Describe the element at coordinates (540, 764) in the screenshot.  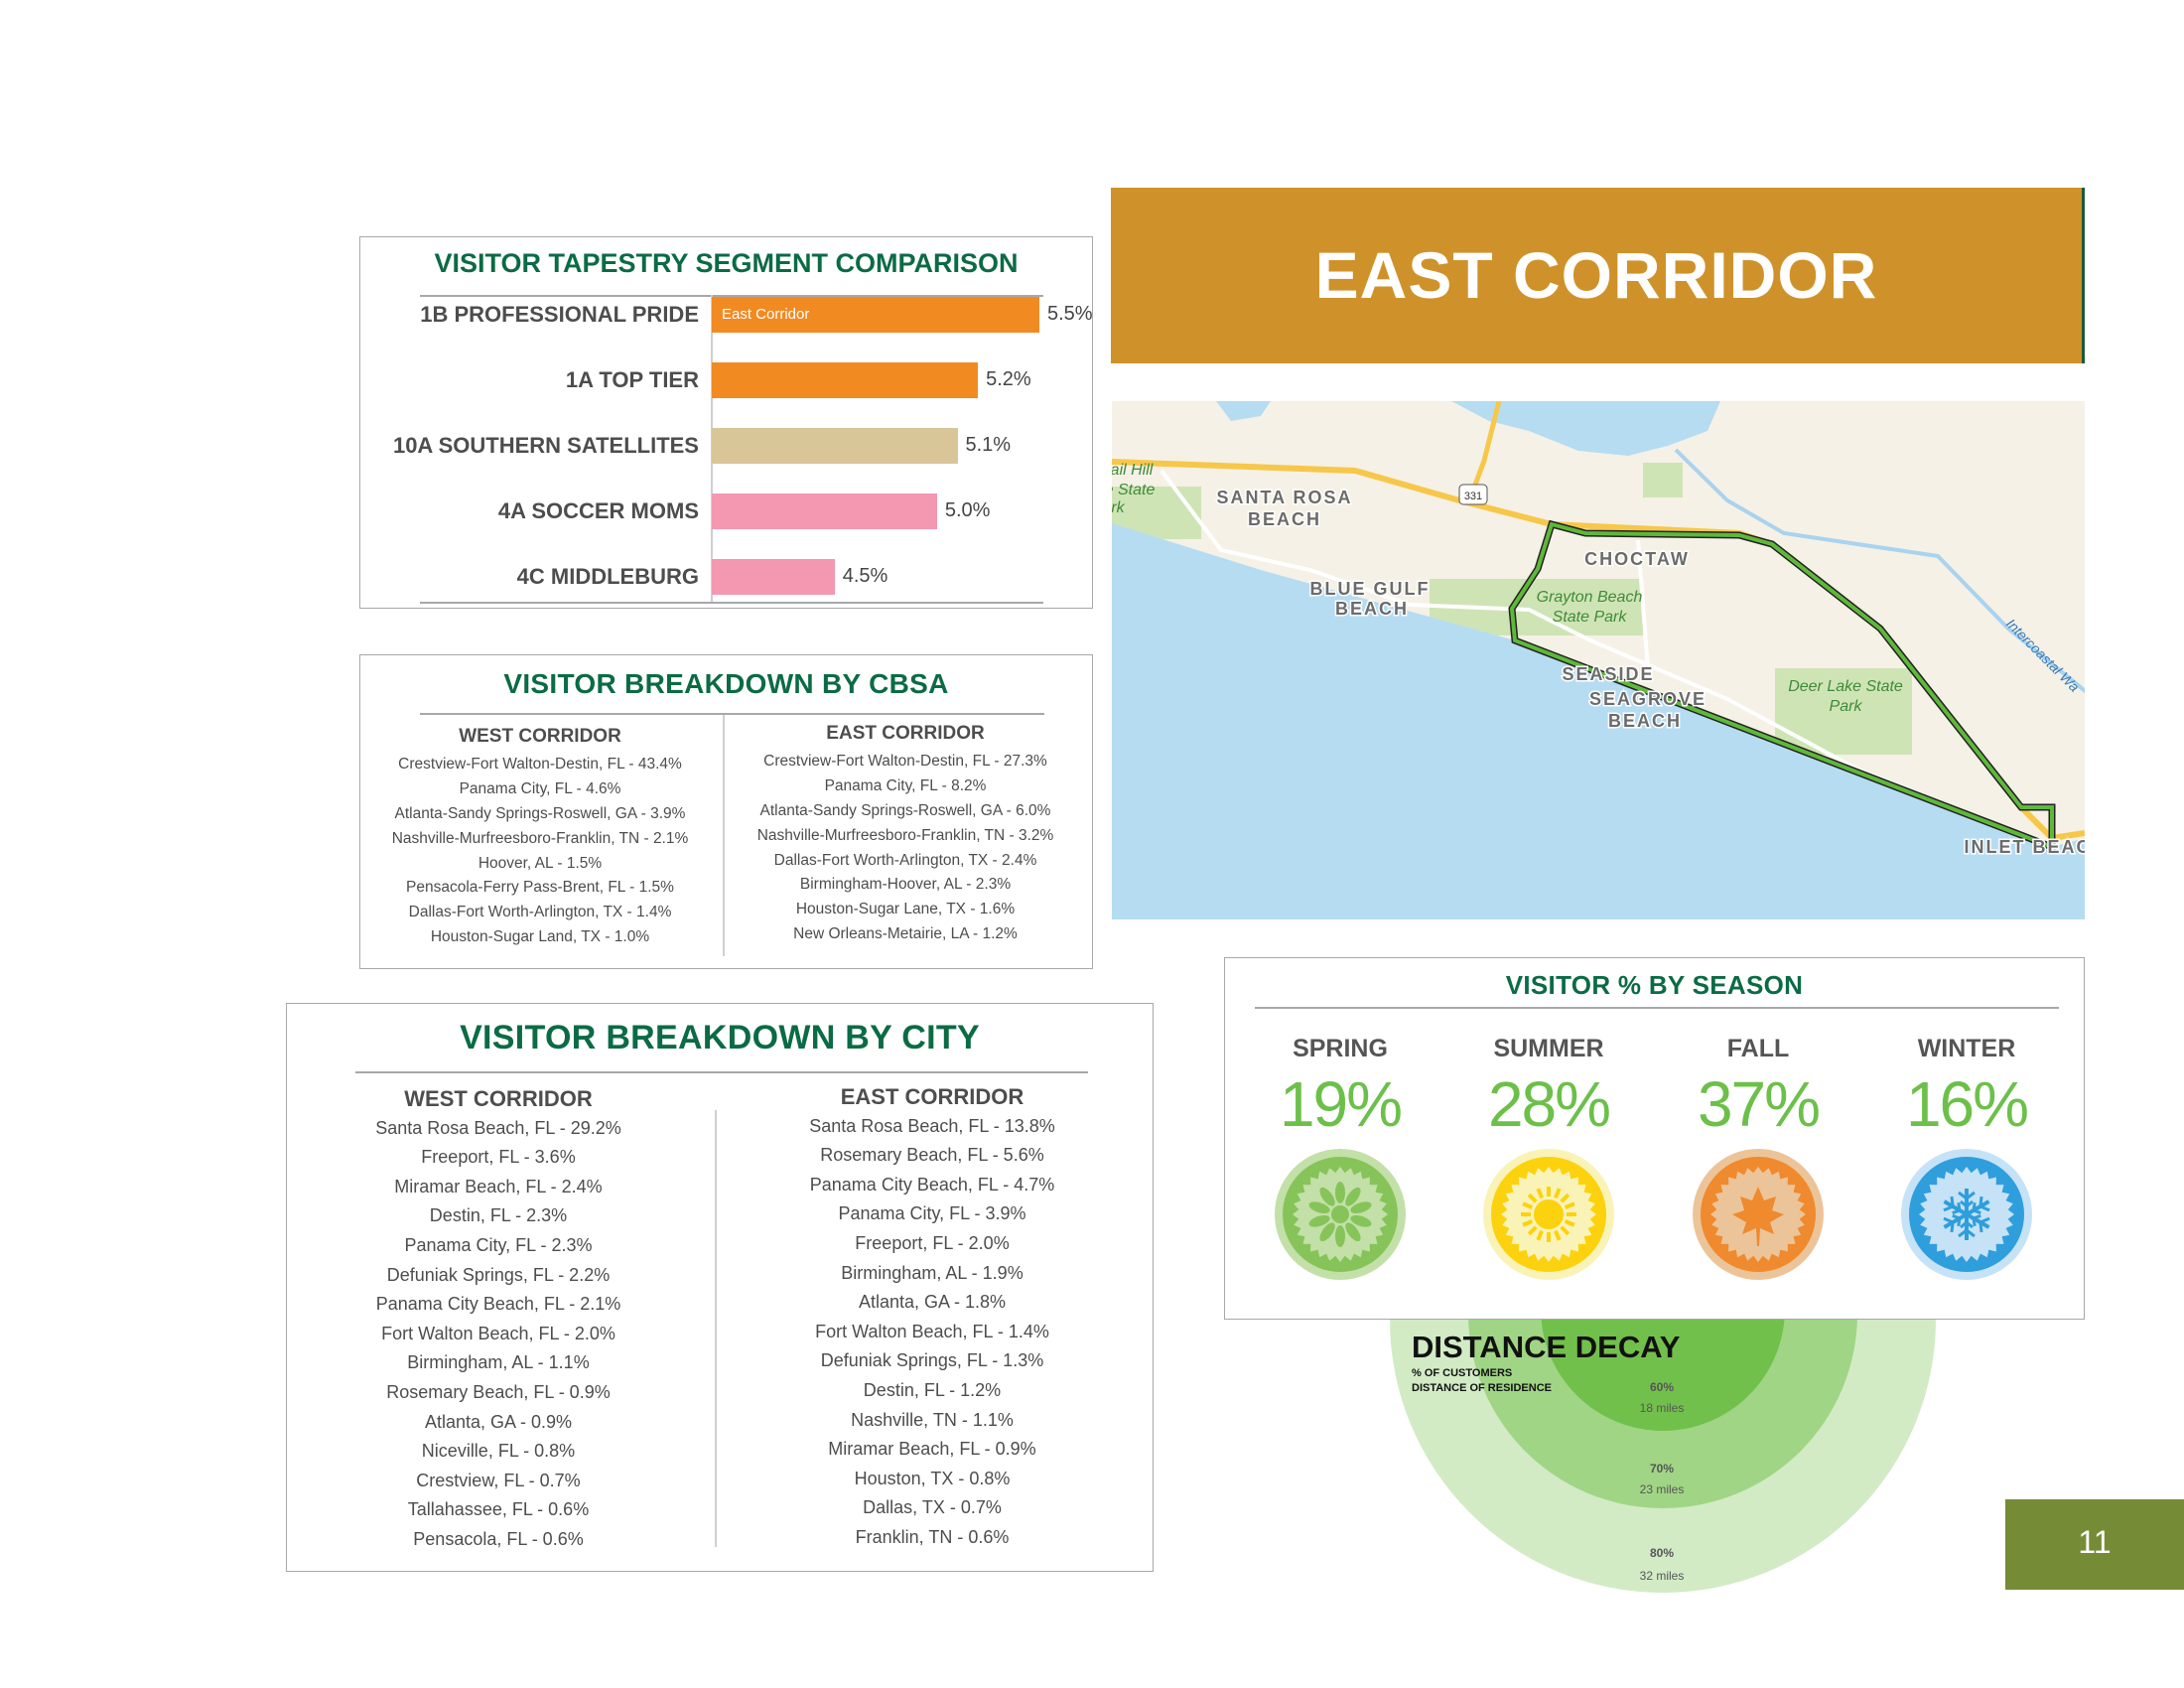
I see `list-item: Crestview-Fort Walton-Destin, FL - 43.4%` at that location.